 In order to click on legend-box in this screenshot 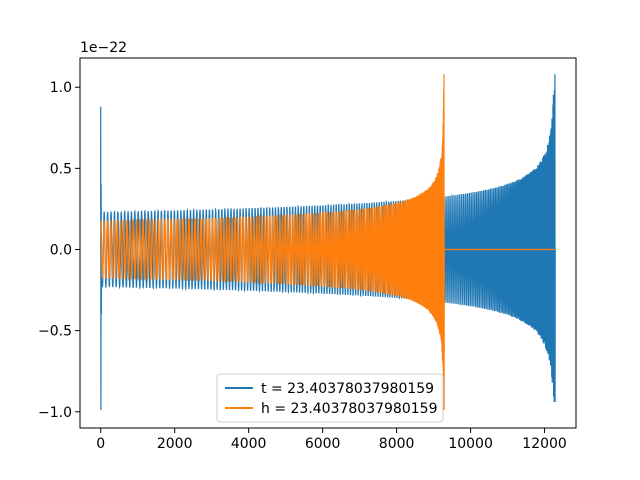, I will do `click(330, 398)`.